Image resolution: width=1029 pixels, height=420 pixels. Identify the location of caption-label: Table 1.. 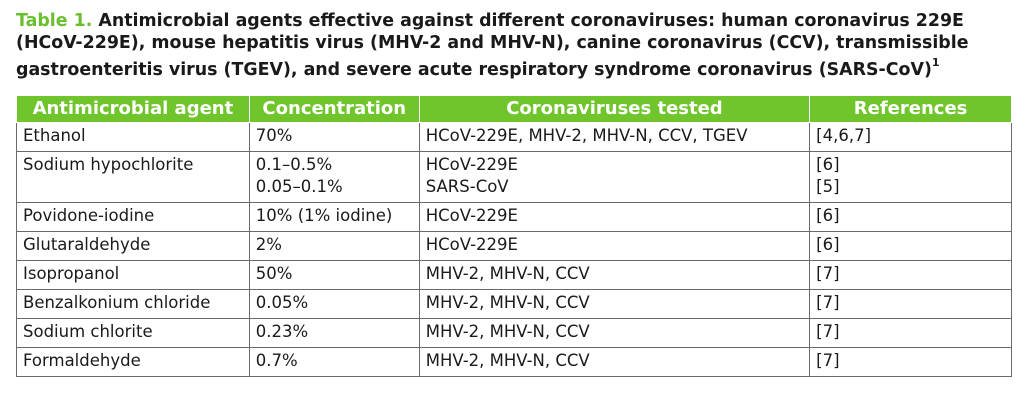
(54, 21).